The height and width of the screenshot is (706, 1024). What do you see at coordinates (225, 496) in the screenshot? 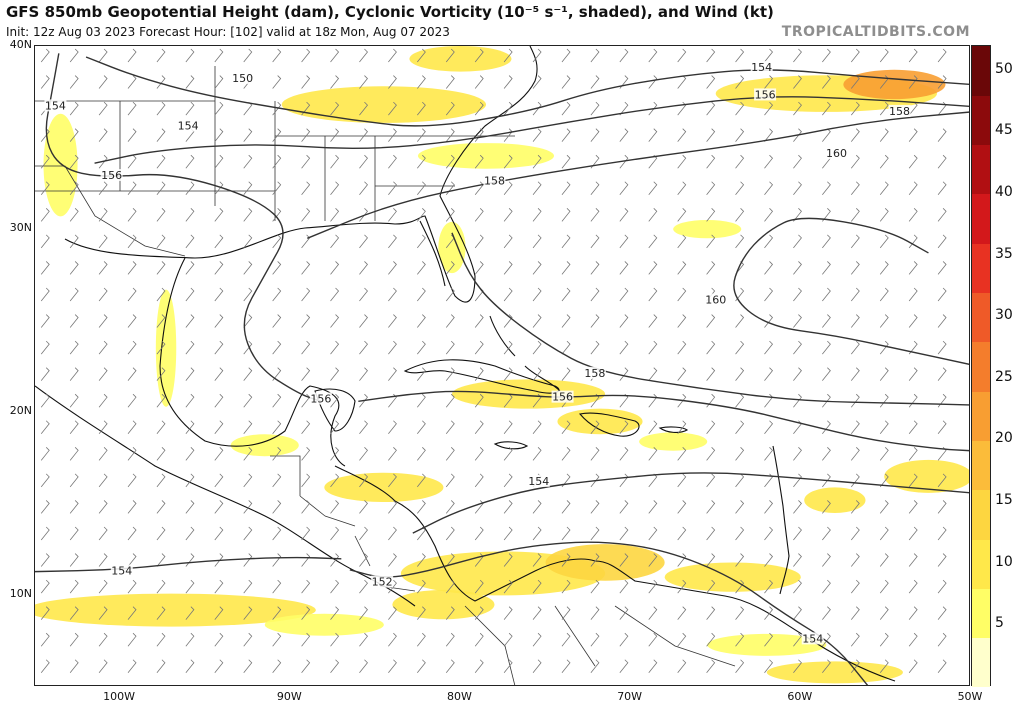
I see `mexico-pacific-coast` at bounding box center [225, 496].